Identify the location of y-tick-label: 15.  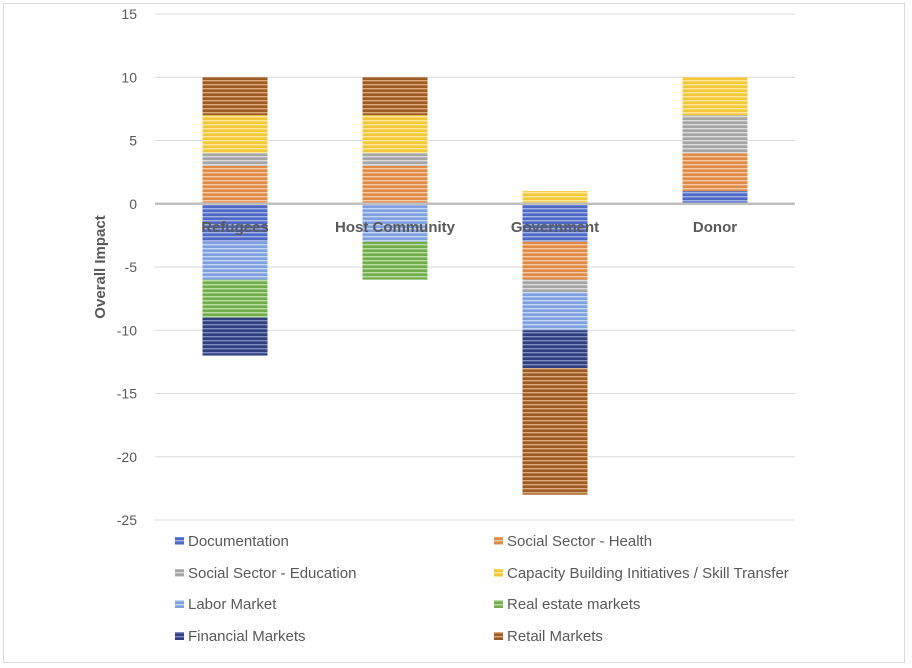
(129, 14).